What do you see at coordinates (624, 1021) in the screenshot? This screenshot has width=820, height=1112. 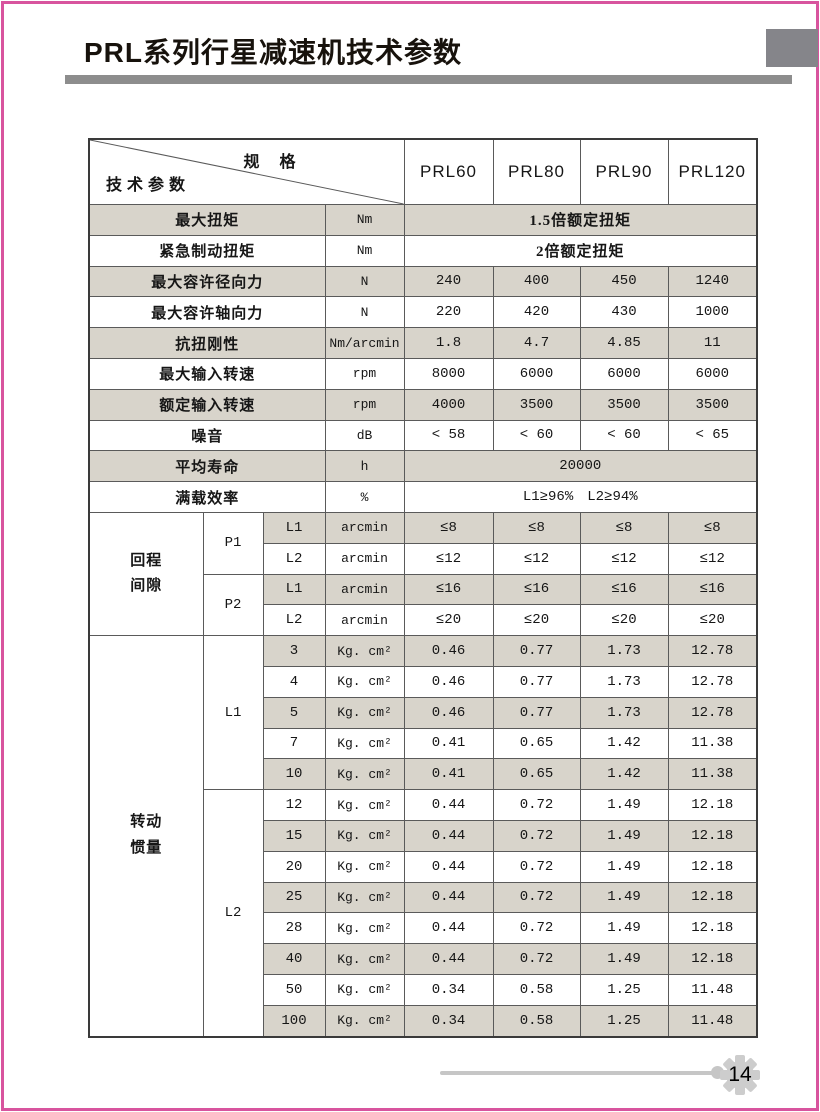 I see `value-cell: 1.25` at bounding box center [624, 1021].